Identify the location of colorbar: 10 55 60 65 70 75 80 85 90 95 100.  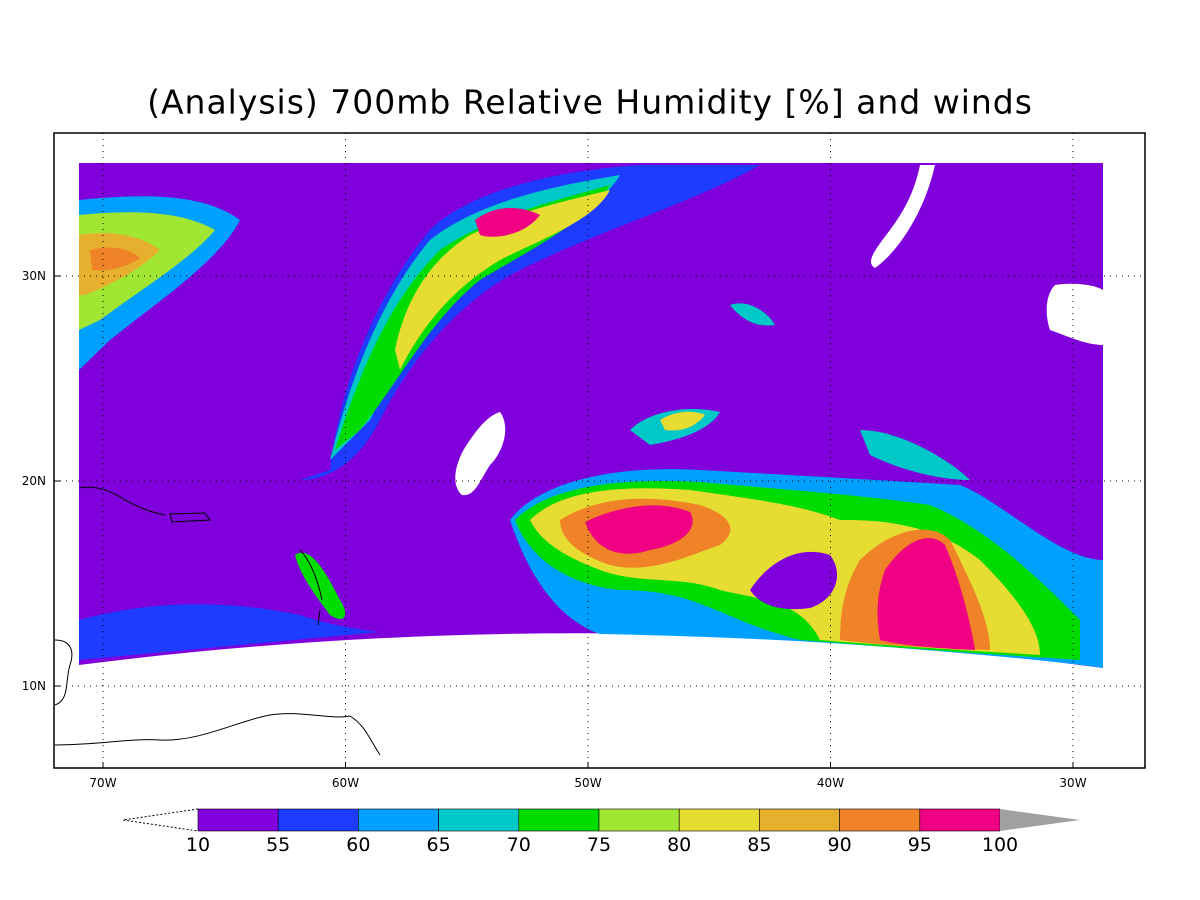
(601, 832).